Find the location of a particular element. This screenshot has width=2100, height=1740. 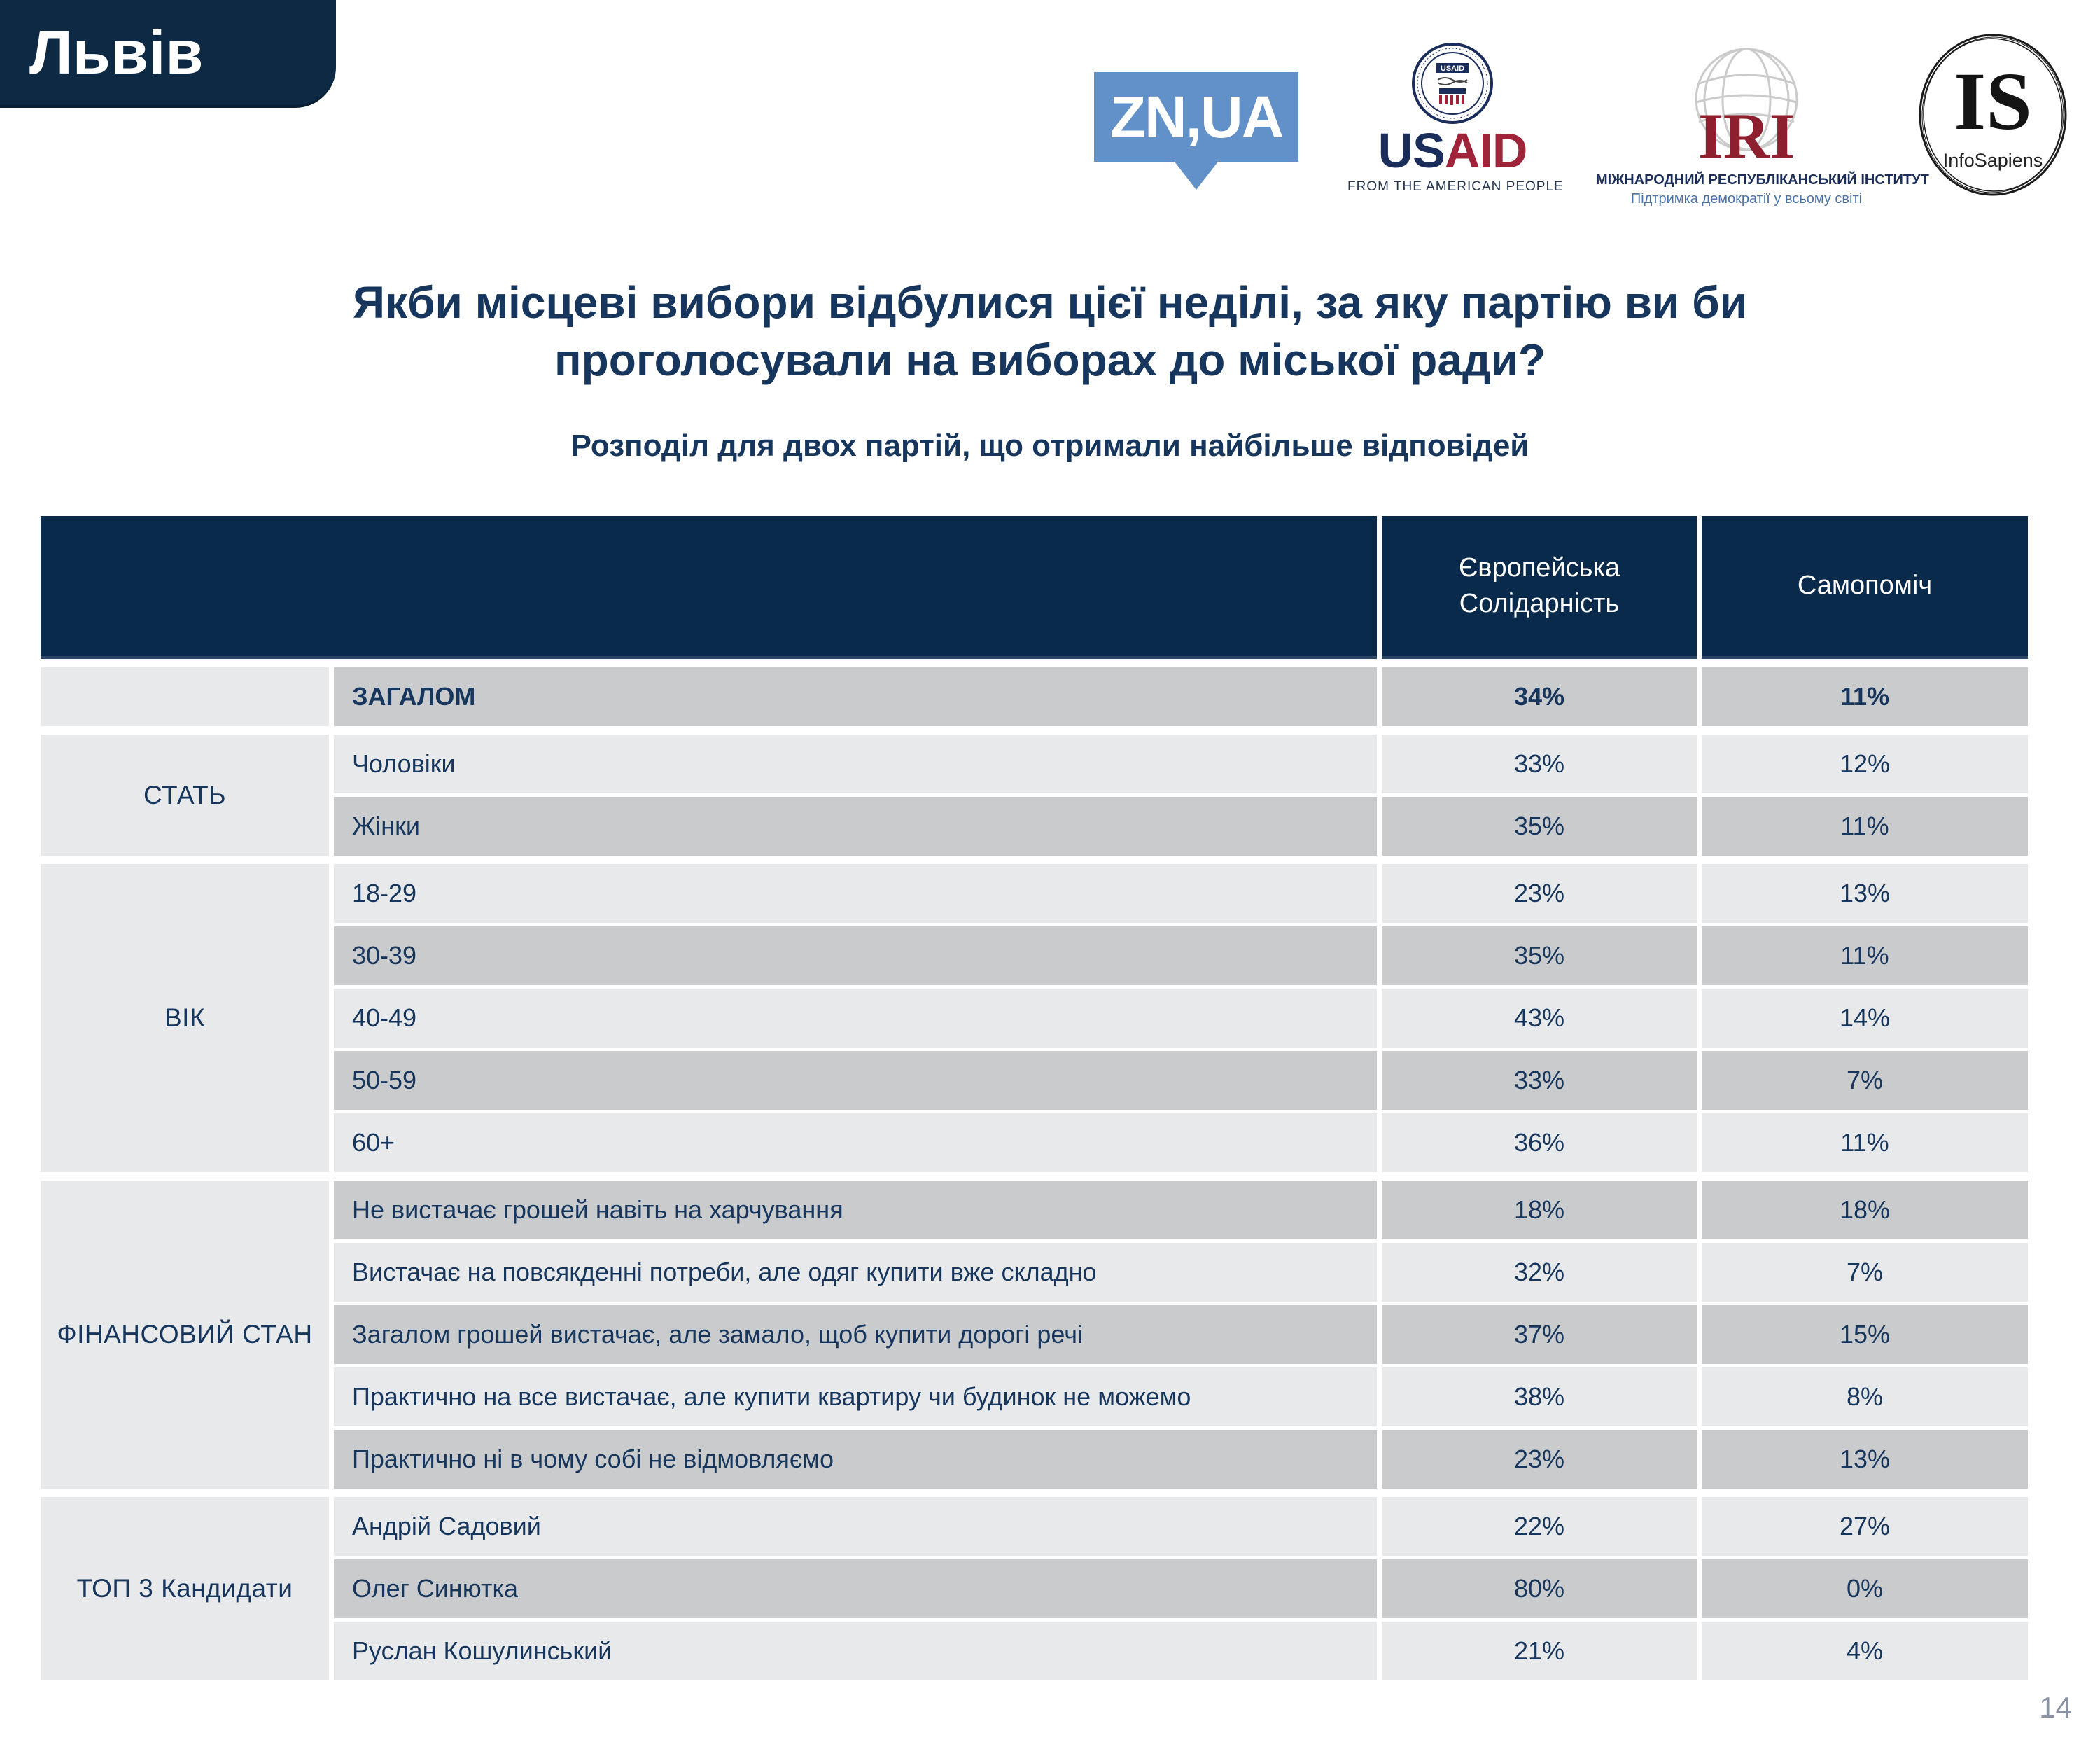

iri-globe-icon is located at coordinates (1746, 100).